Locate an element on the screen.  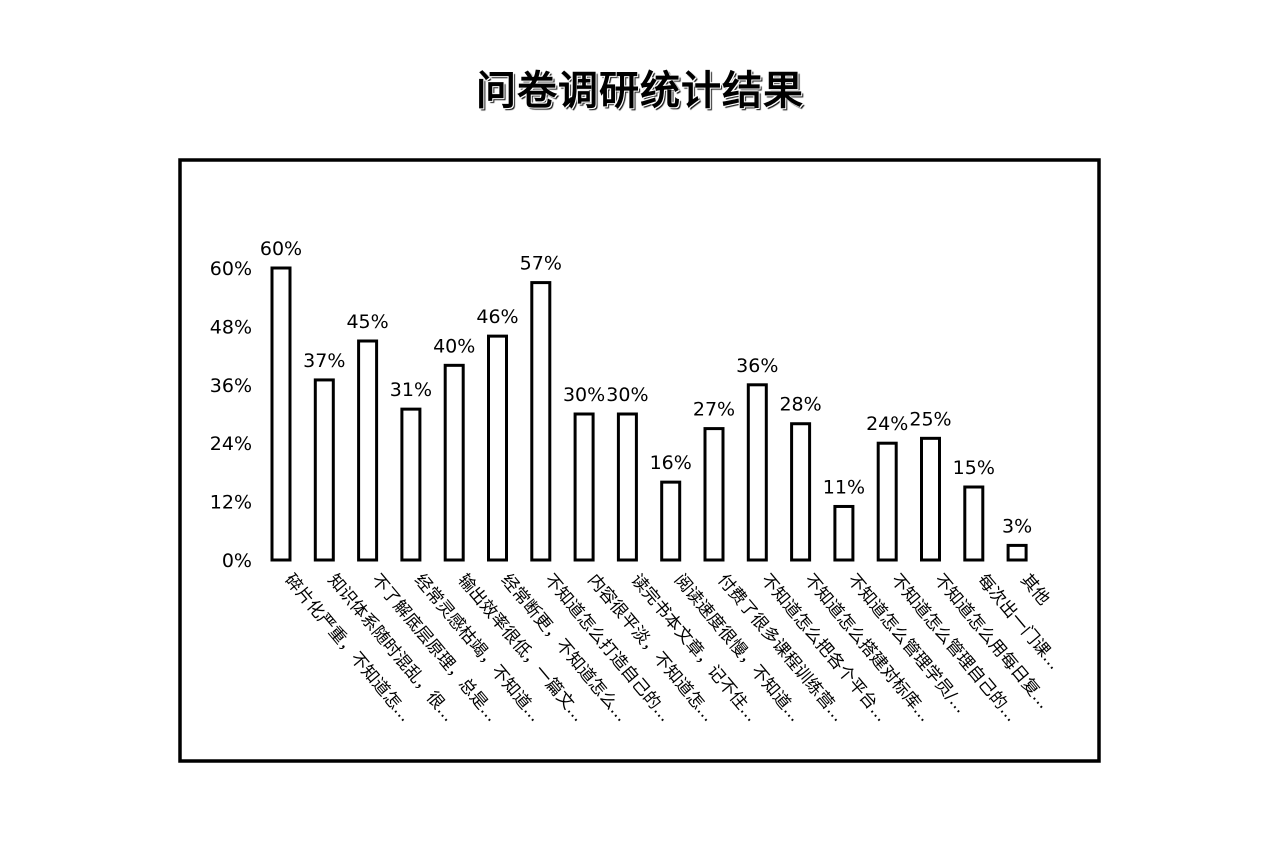
y-tick-label: 24% is located at coordinates (231, 444).